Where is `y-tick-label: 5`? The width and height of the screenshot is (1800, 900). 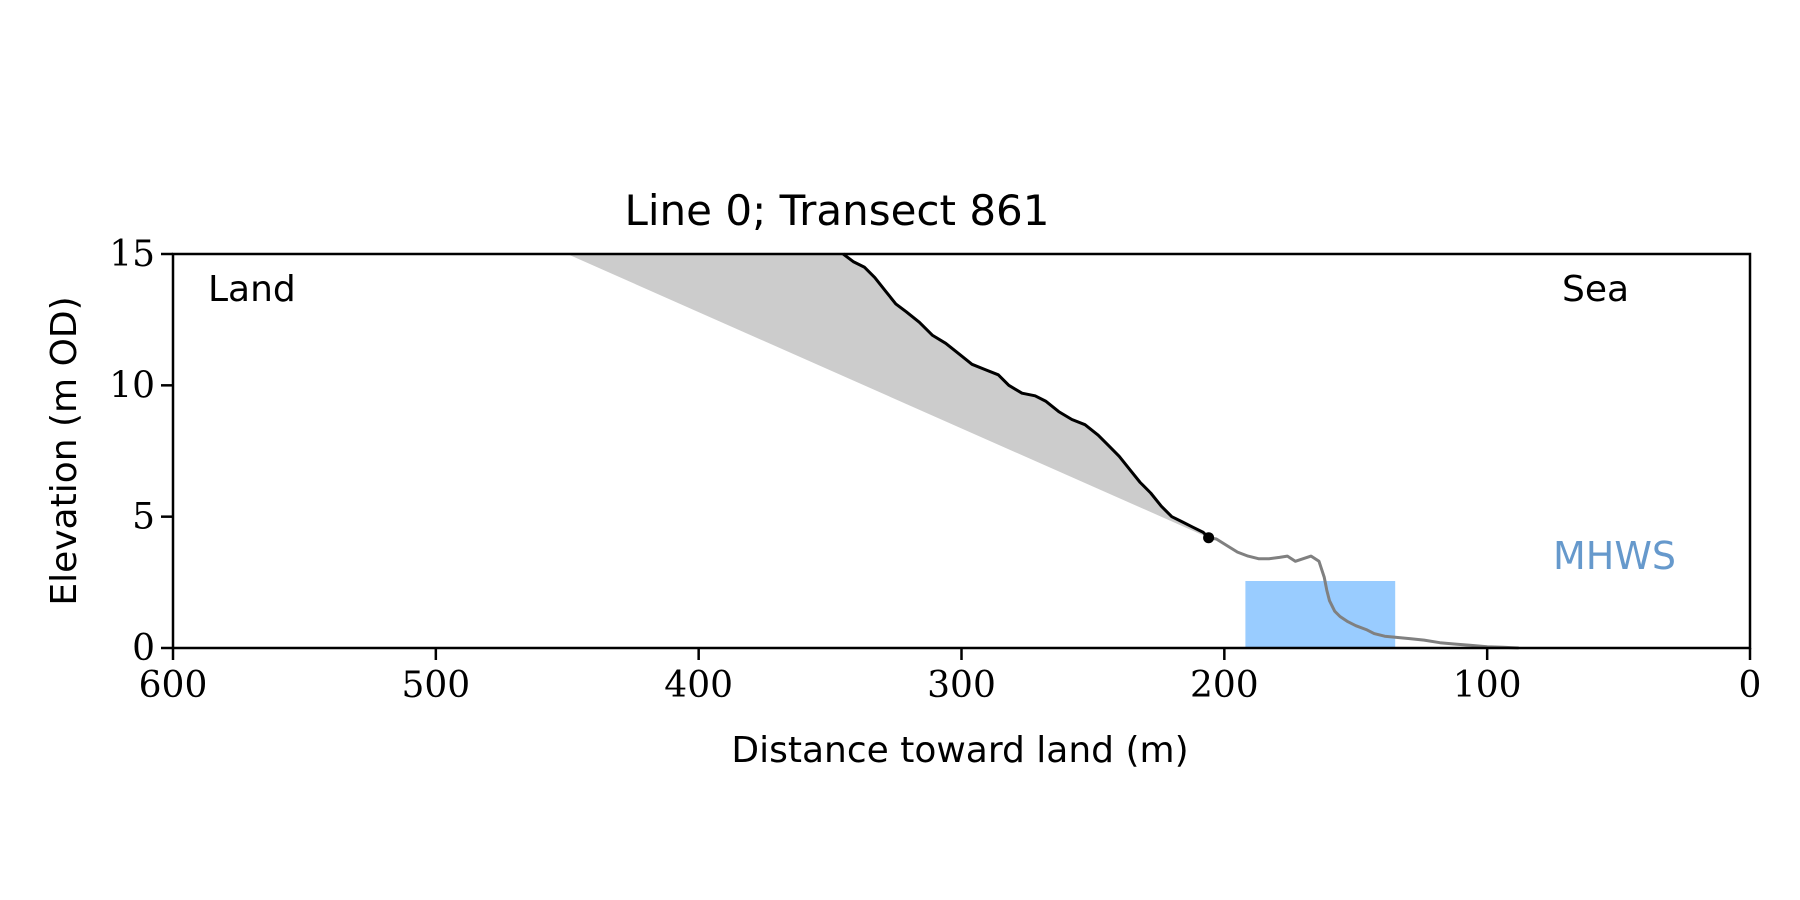
y-tick-label: 5 is located at coordinates (143, 517).